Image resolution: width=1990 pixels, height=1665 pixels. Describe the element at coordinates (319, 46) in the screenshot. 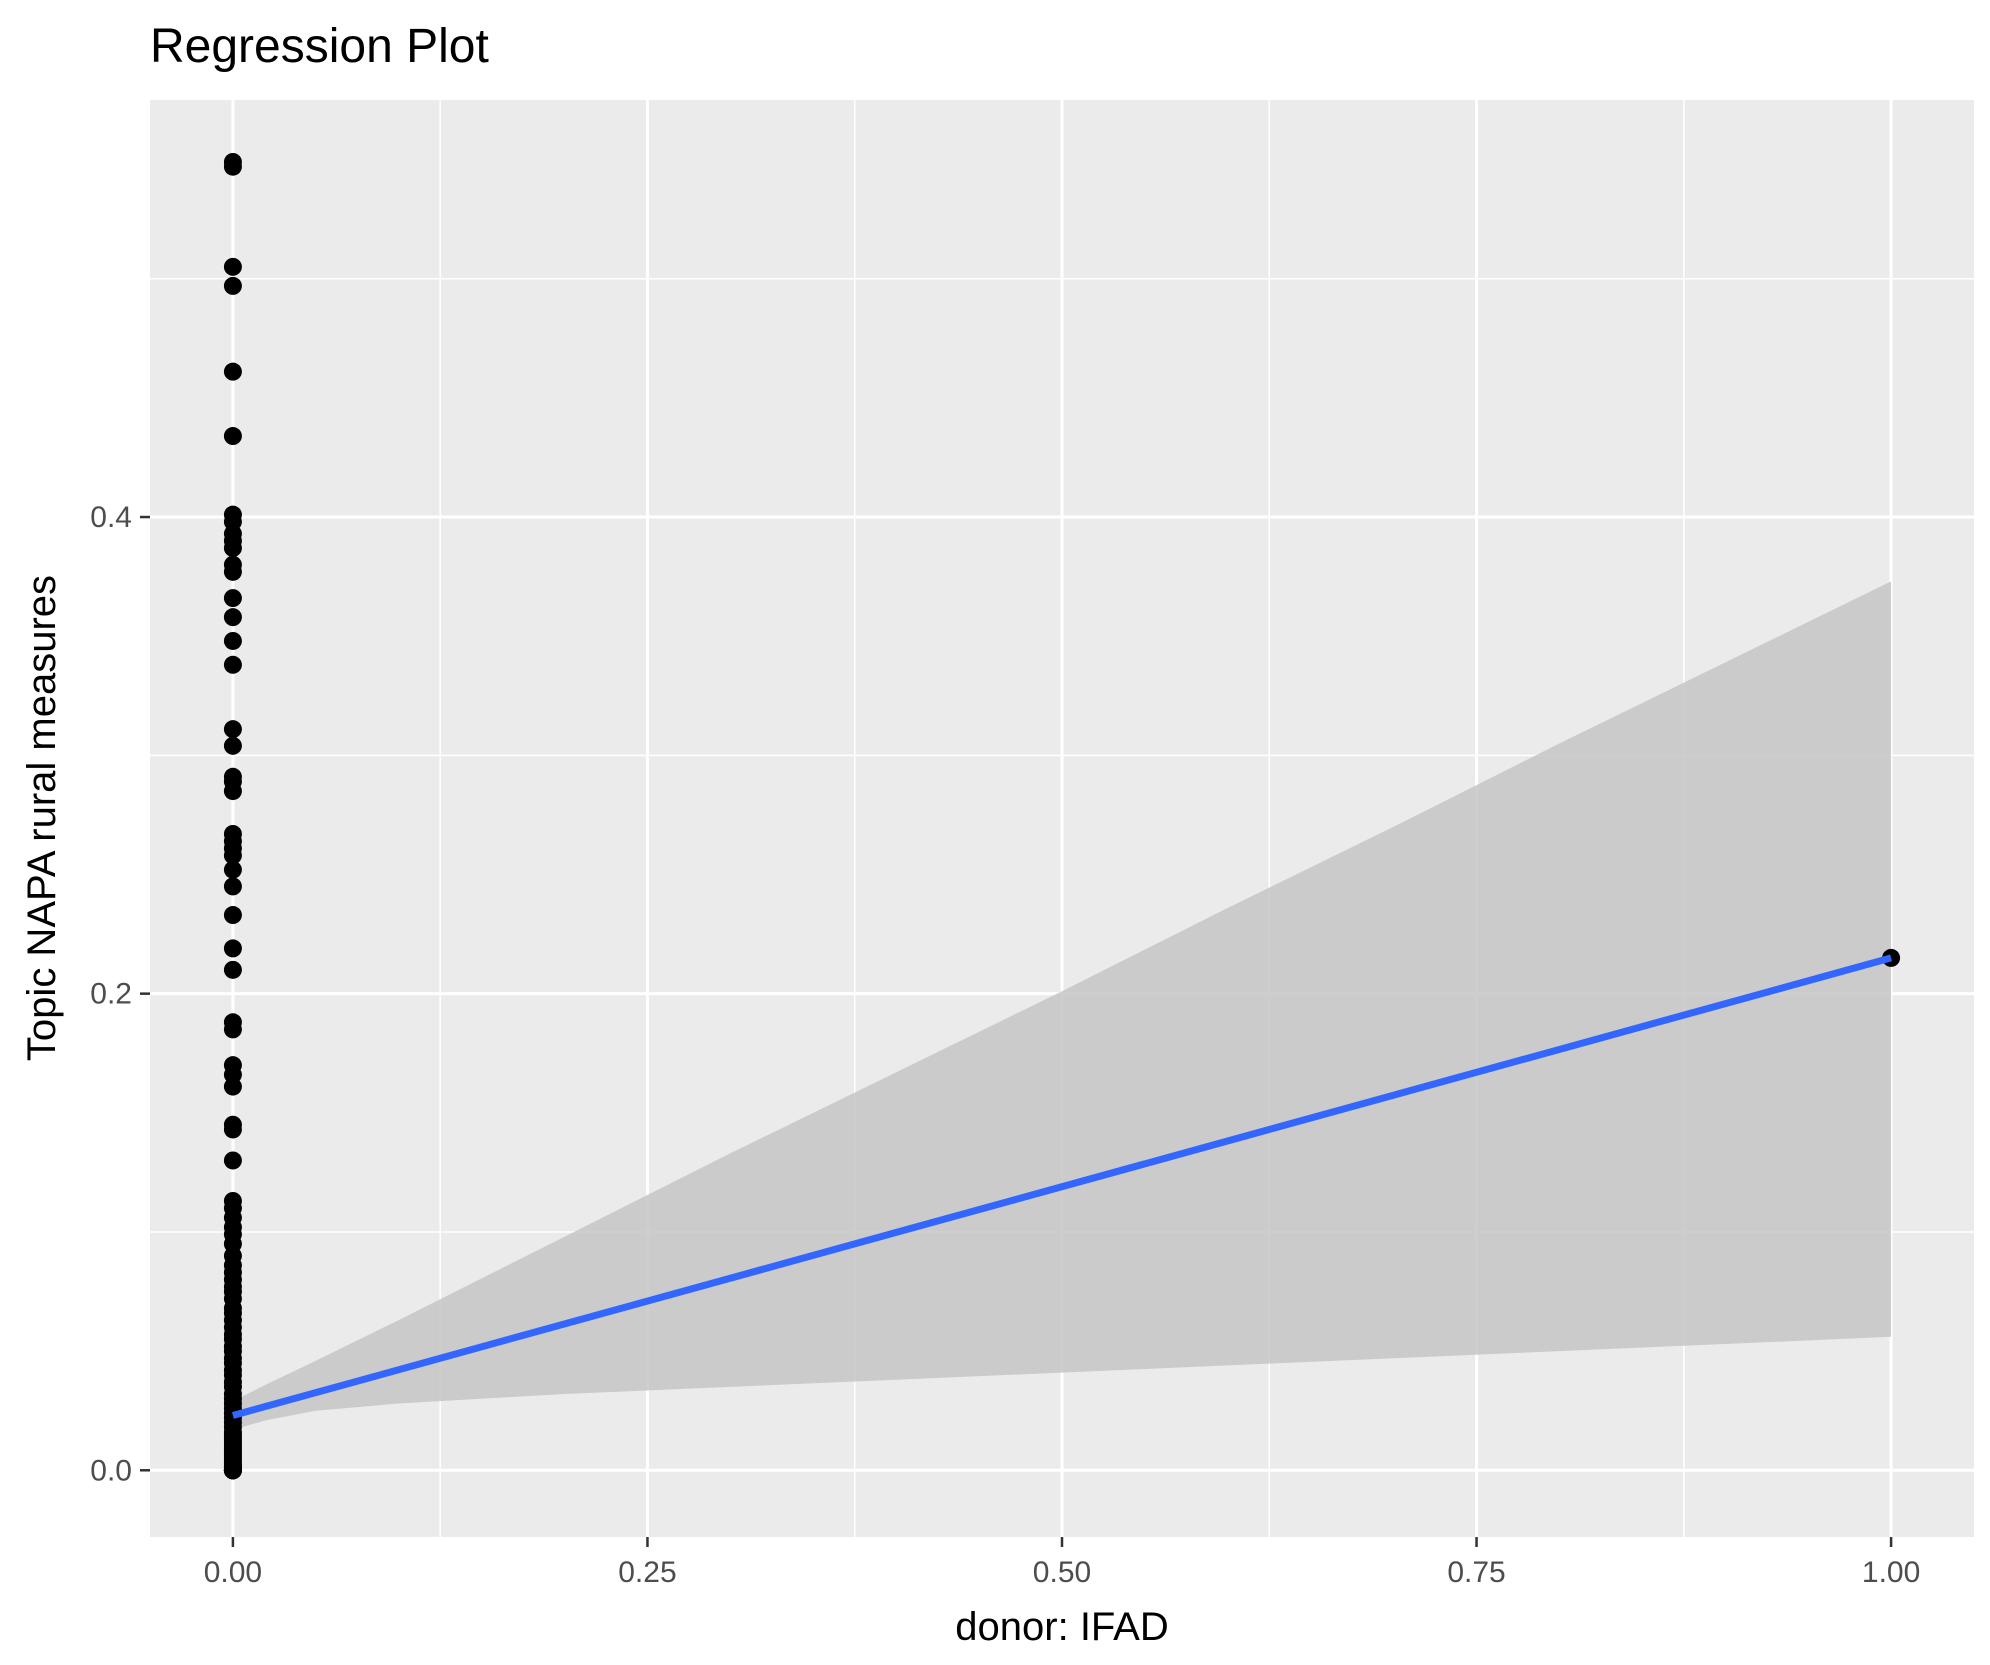

I see `chart-title: Regression Plot` at that location.